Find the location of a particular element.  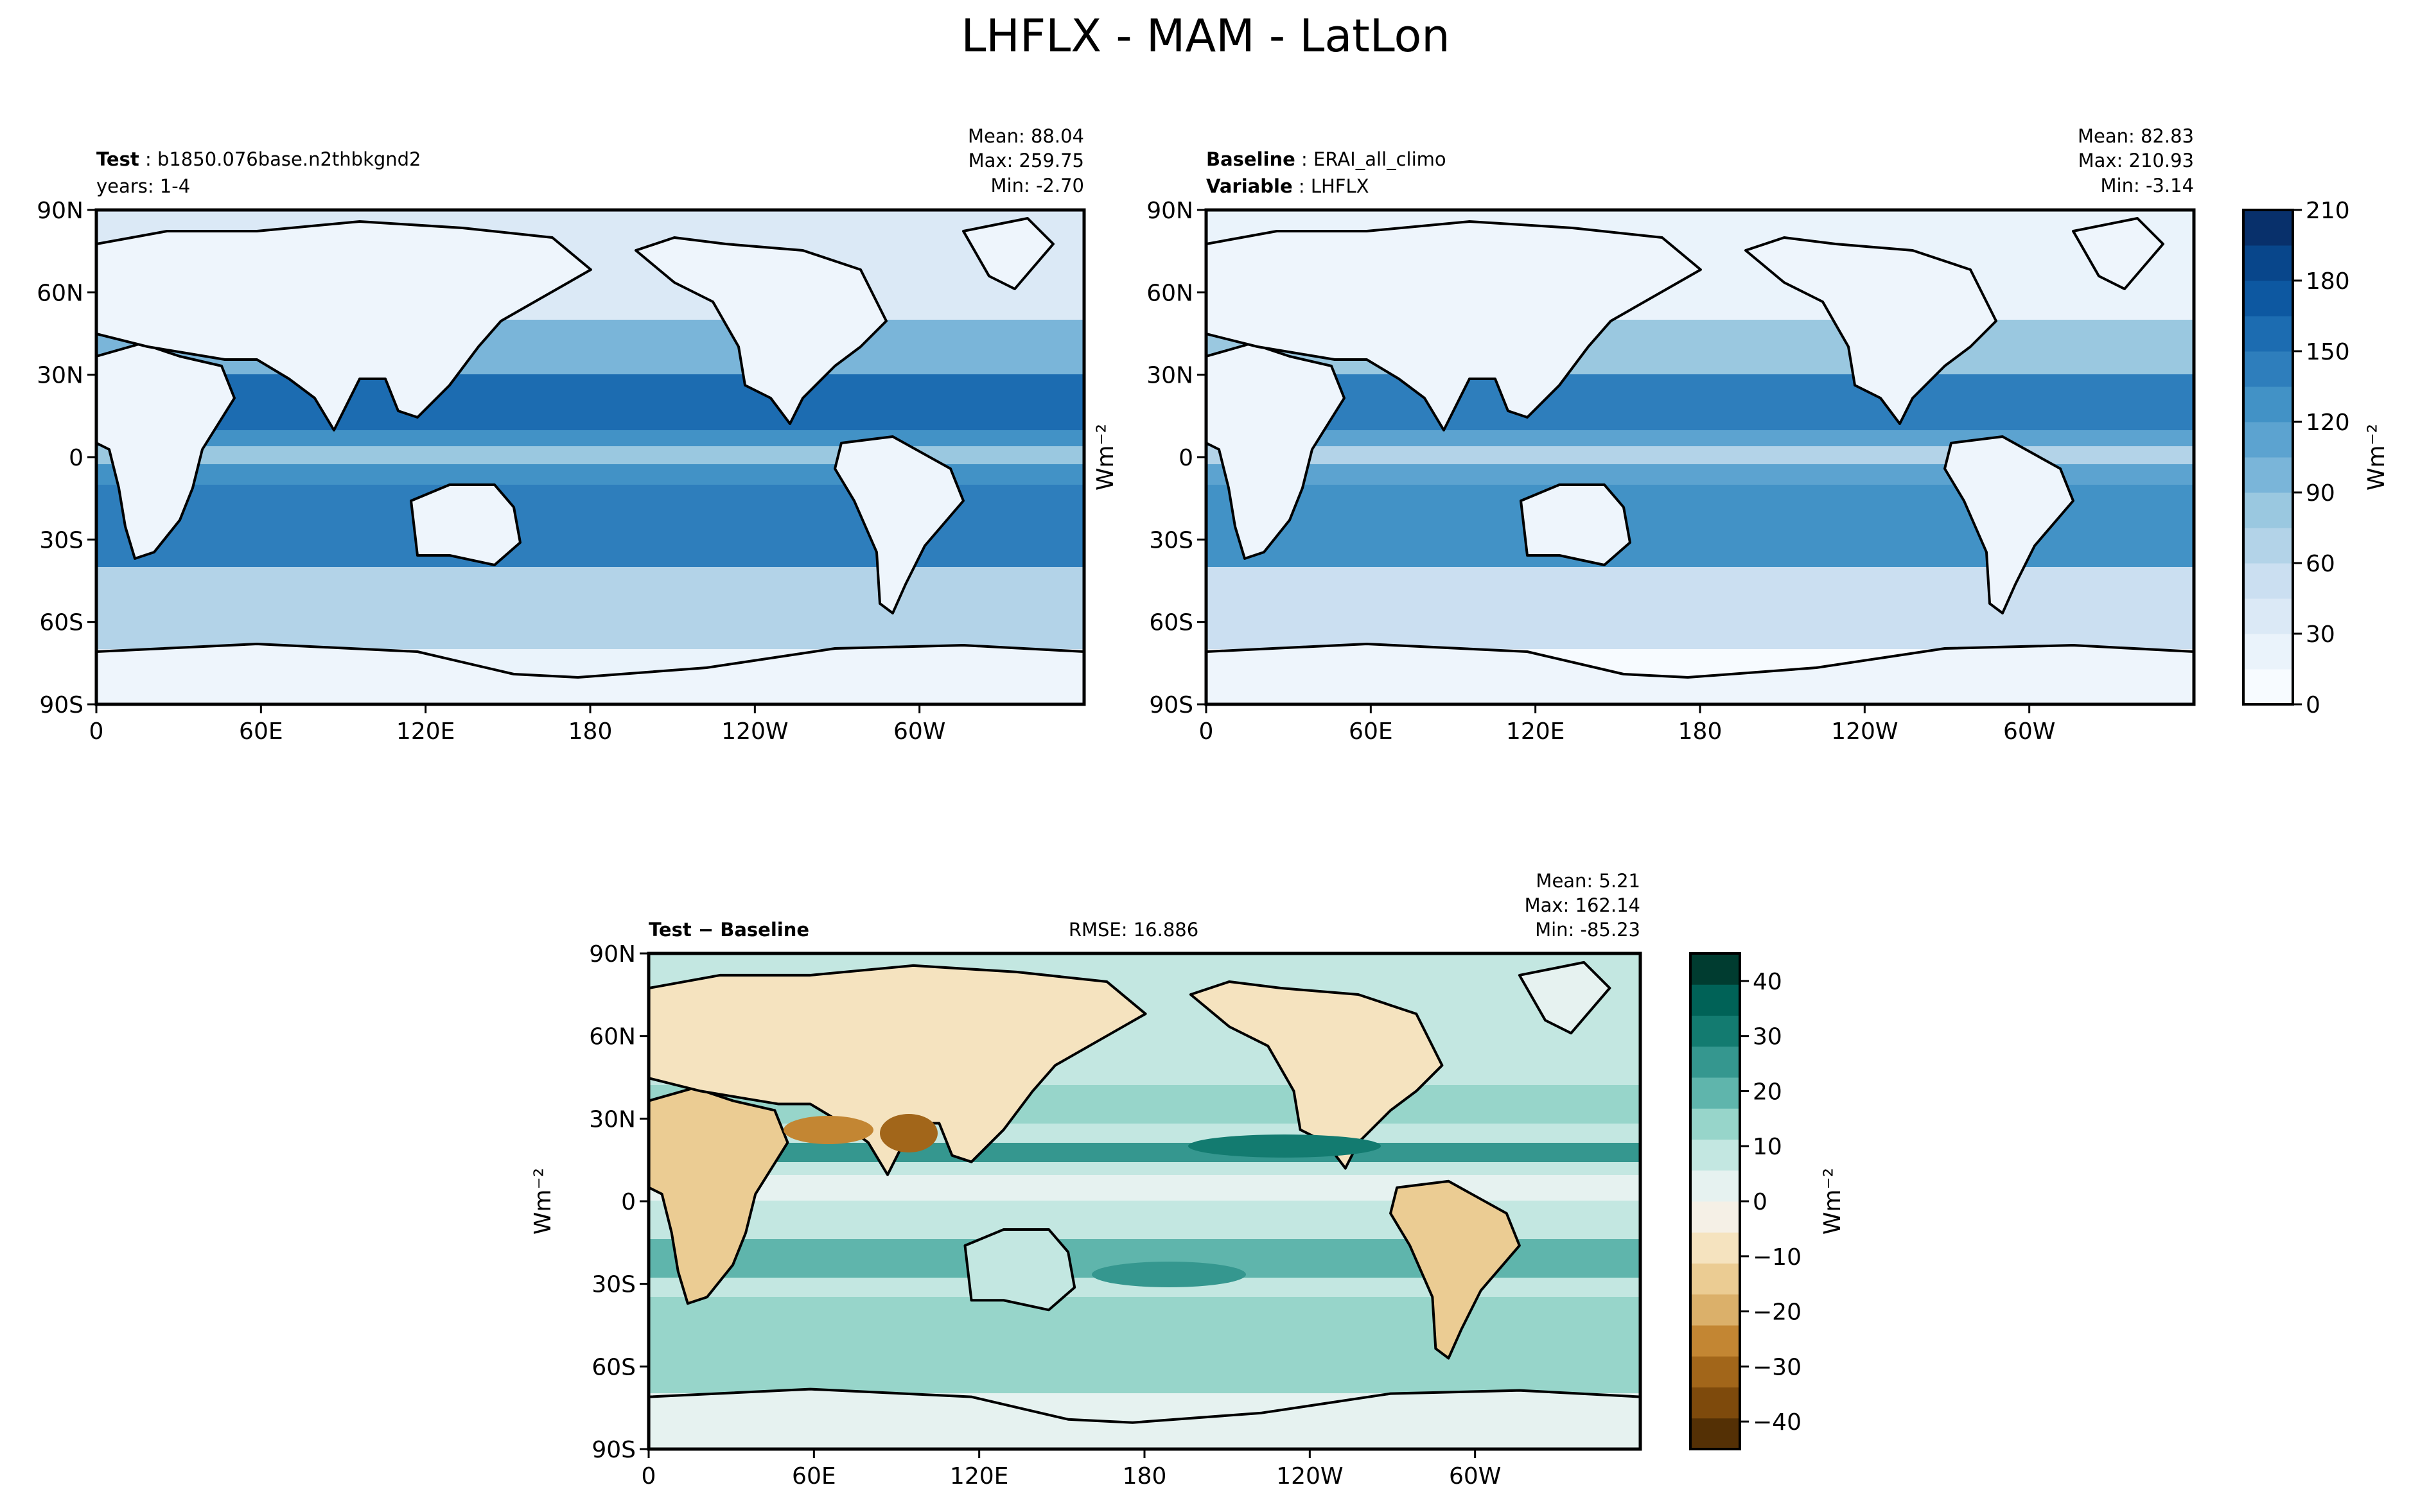

panel-diff-land-antarctica is located at coordinates (1144, 1418).